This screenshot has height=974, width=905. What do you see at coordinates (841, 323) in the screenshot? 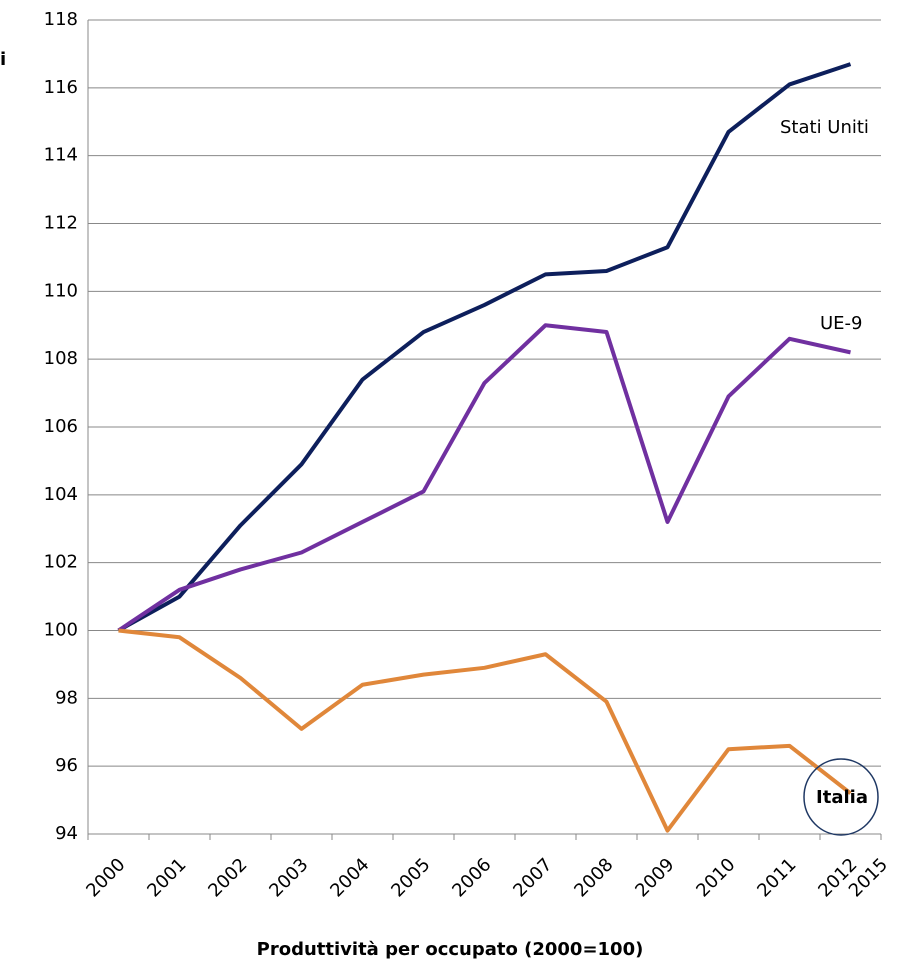
I see `series-label: UE-9` at bounding box center [841, 323].